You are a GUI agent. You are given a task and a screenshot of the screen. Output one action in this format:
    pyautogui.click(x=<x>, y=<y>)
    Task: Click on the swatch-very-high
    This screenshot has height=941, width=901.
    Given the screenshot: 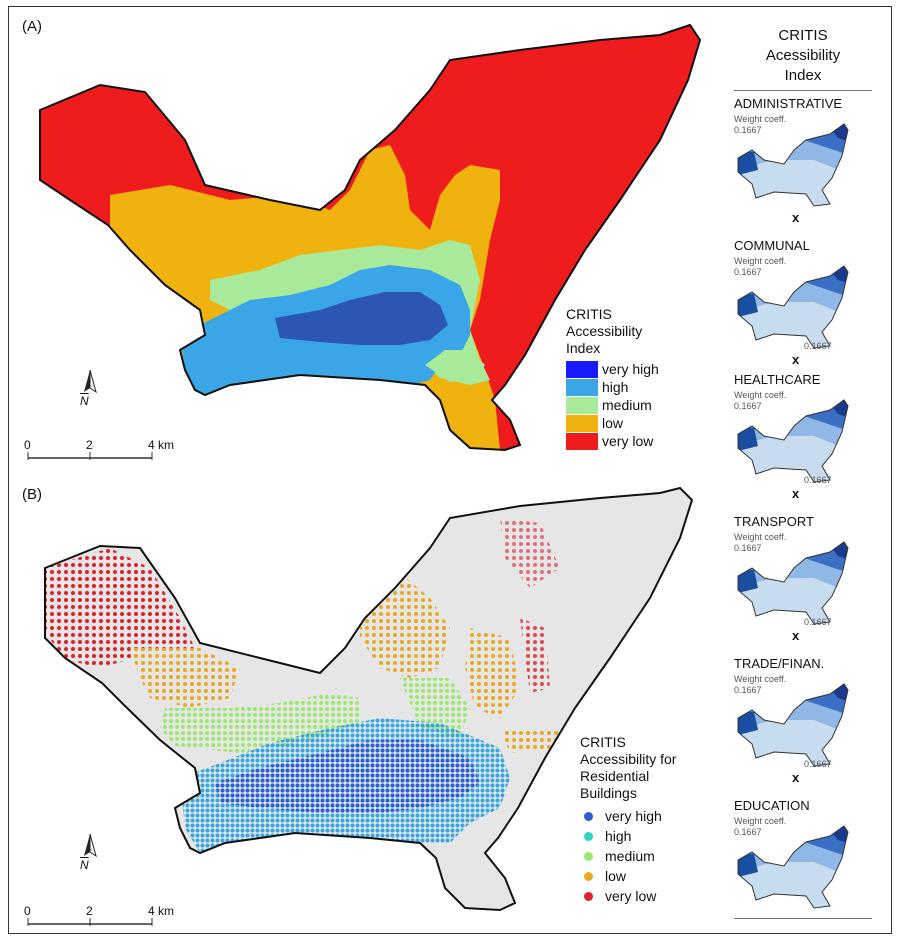 What is the action you would take?
    pyautogui.click(x=582, y=369)
    